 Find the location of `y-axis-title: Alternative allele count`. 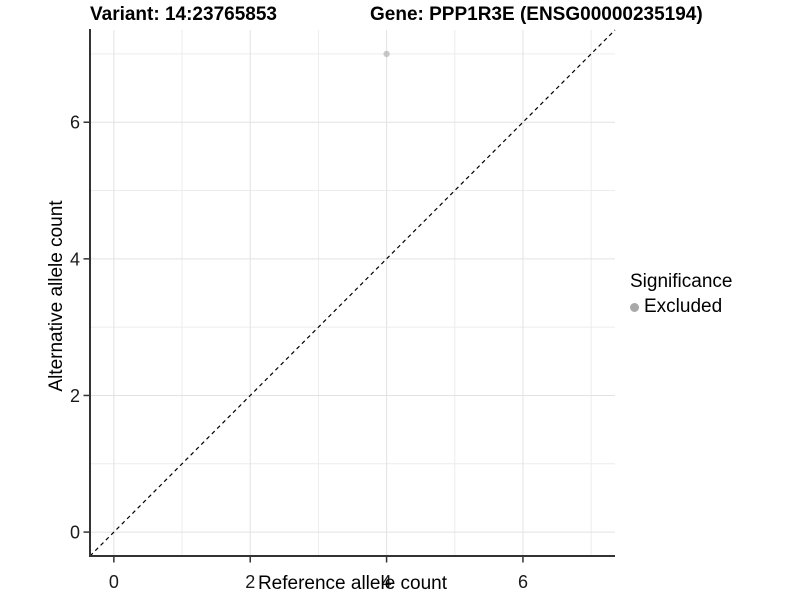

y-axis-title: Alternative allele count is located at coordinates (56, 296).